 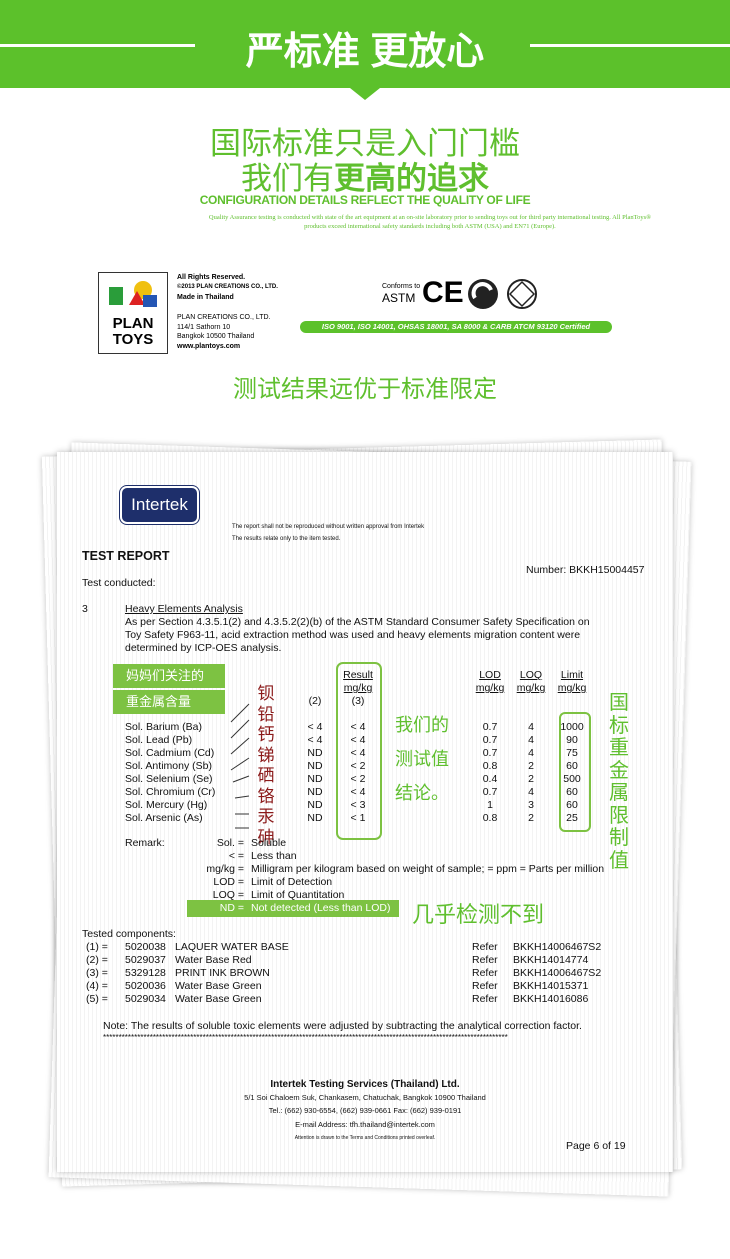 I want to click on intertek-logo: Intertek, so click(x=159, y=505).